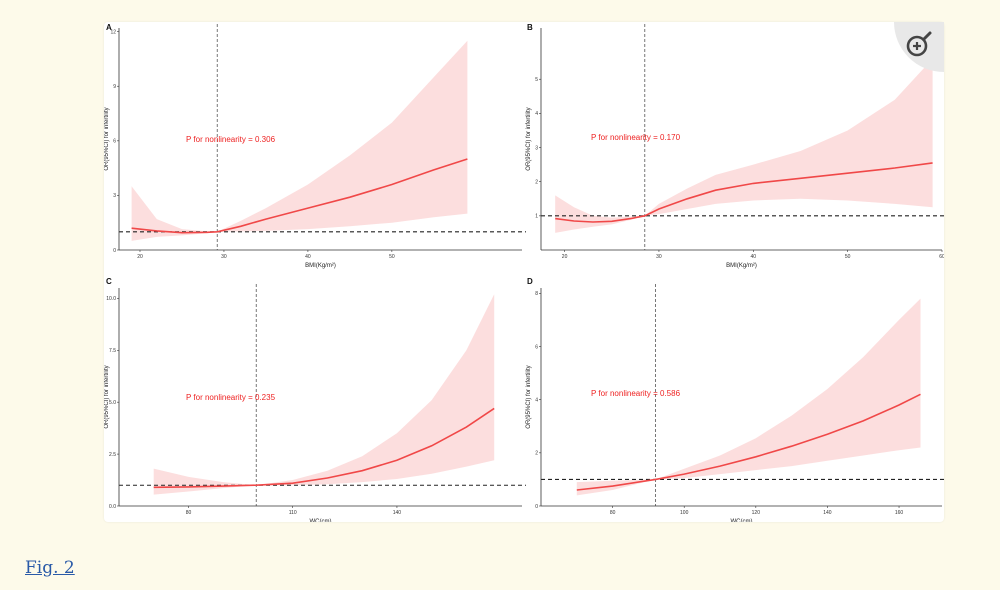  Describe the element at coordinates (684, 513) in the screenshot. I see `x-tick-label: 100` at that location.